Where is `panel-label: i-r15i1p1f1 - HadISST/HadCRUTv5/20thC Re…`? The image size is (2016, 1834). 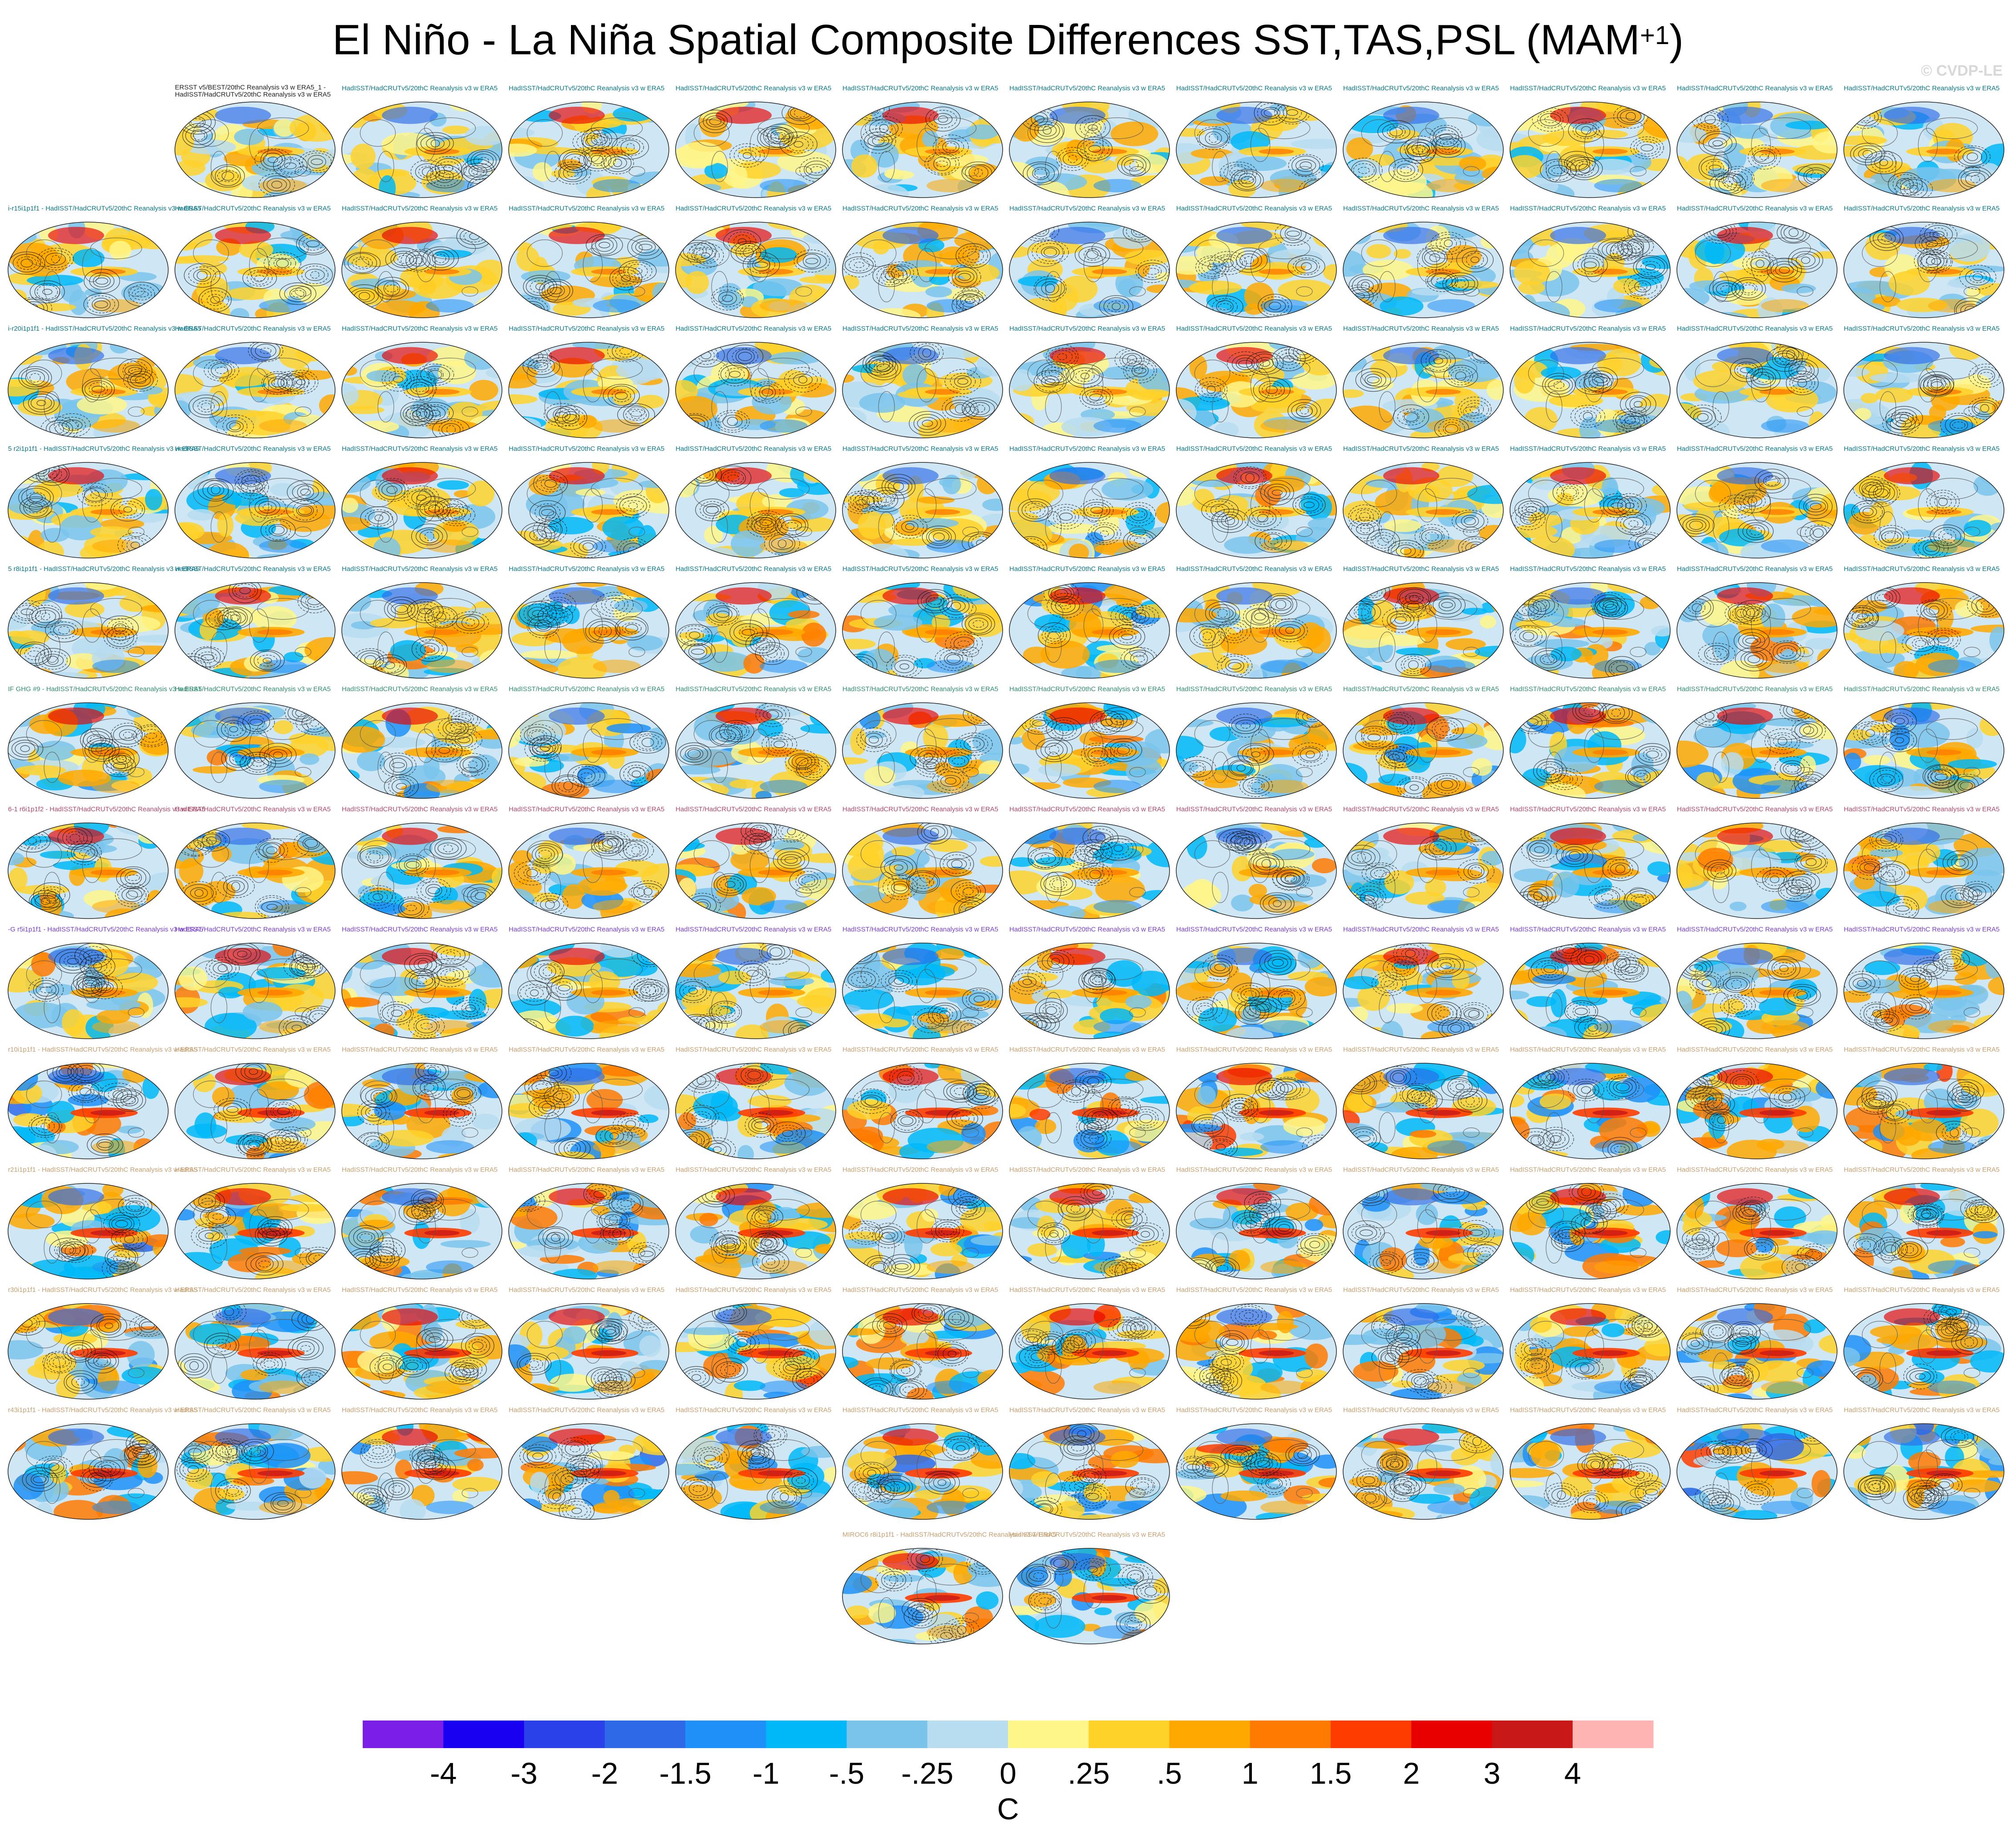
panel-label: i-r15i1p1f1 - HadISST/HadCRUTv5/20thC Re… is located at coordinates (104, 208).